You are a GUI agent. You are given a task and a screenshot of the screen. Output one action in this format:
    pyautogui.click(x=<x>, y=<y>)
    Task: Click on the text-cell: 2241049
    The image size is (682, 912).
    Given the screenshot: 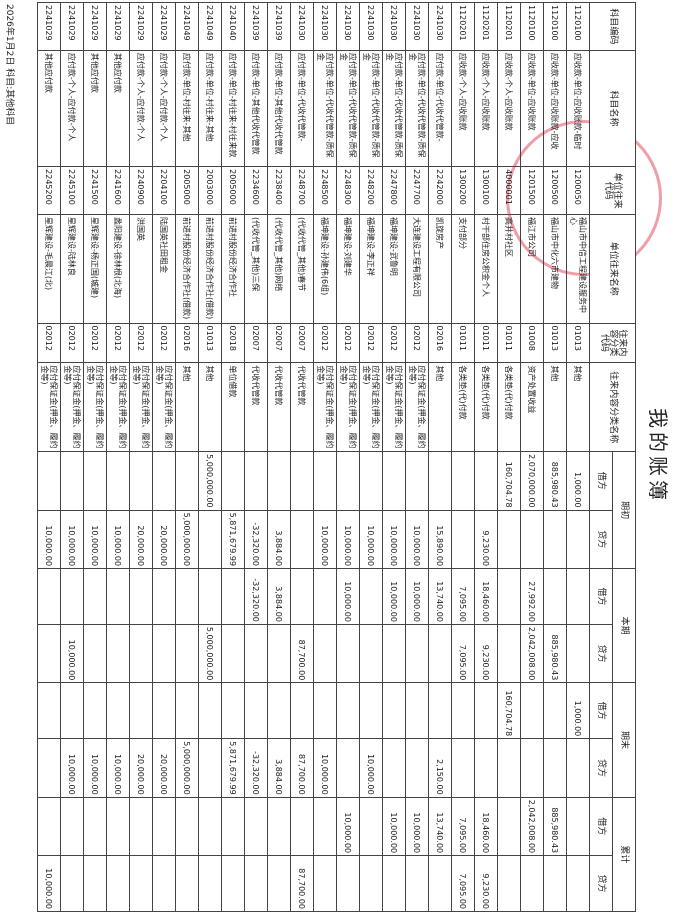 What is the action you would take?
    pyautogui.click(x=210, y=26)
    